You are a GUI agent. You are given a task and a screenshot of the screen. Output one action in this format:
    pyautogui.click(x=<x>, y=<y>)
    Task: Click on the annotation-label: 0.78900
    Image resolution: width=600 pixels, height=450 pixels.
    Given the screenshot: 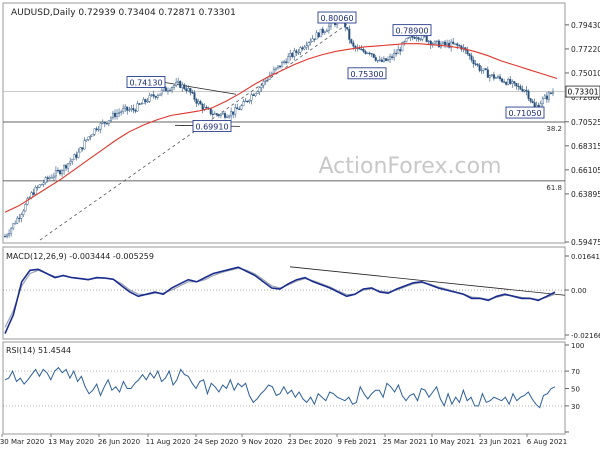 What is the action you would take?
    pyautogui.click(x=411, y=31)
    